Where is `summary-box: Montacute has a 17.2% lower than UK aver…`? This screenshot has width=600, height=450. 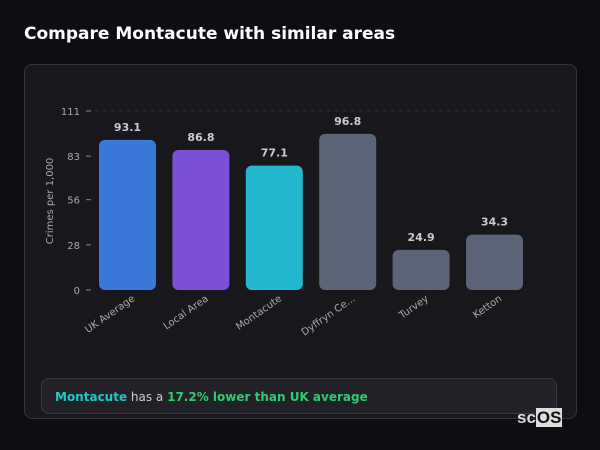
summary-box: Montacute has a 17.2% lower than UK aver… is located at coordinates (299, 396).